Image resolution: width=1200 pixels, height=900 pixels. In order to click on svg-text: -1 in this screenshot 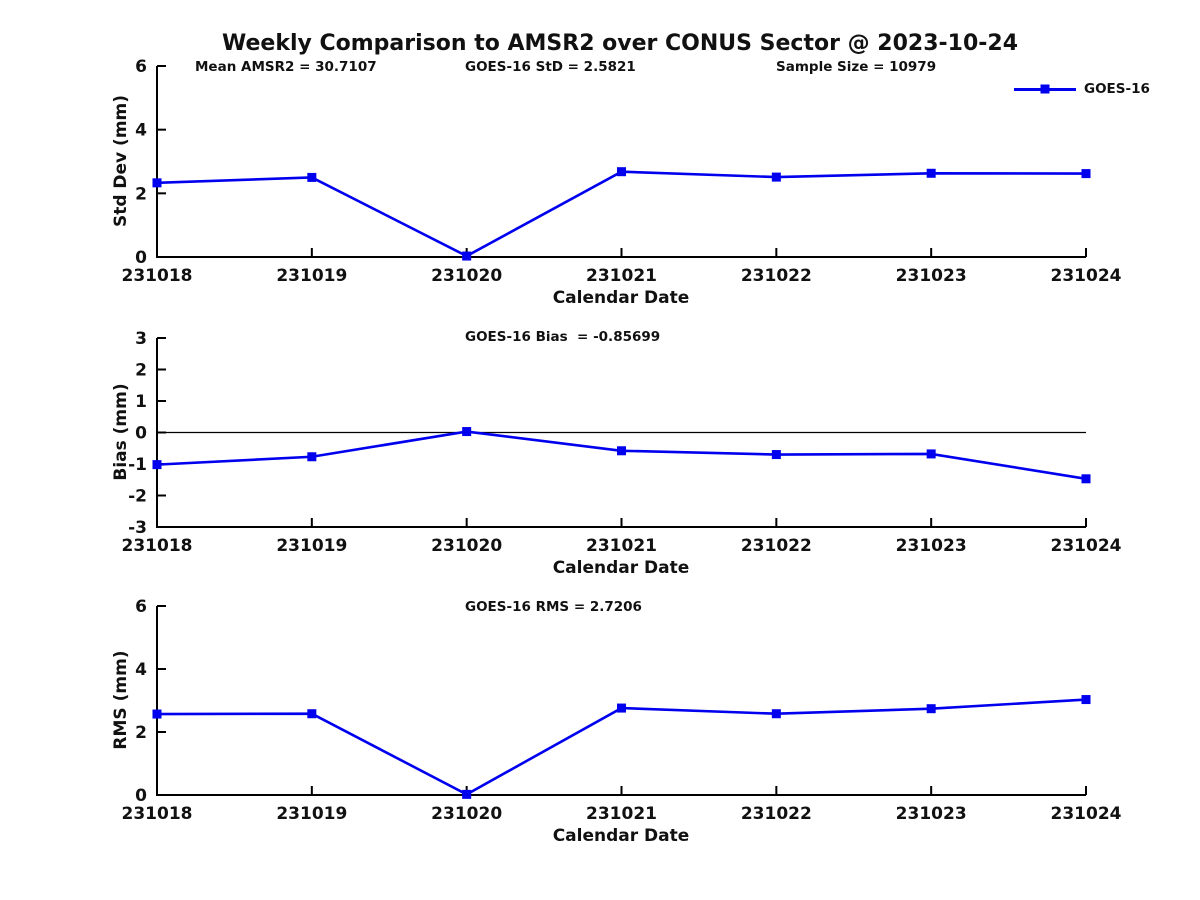, I will do `click(137, 465)`.